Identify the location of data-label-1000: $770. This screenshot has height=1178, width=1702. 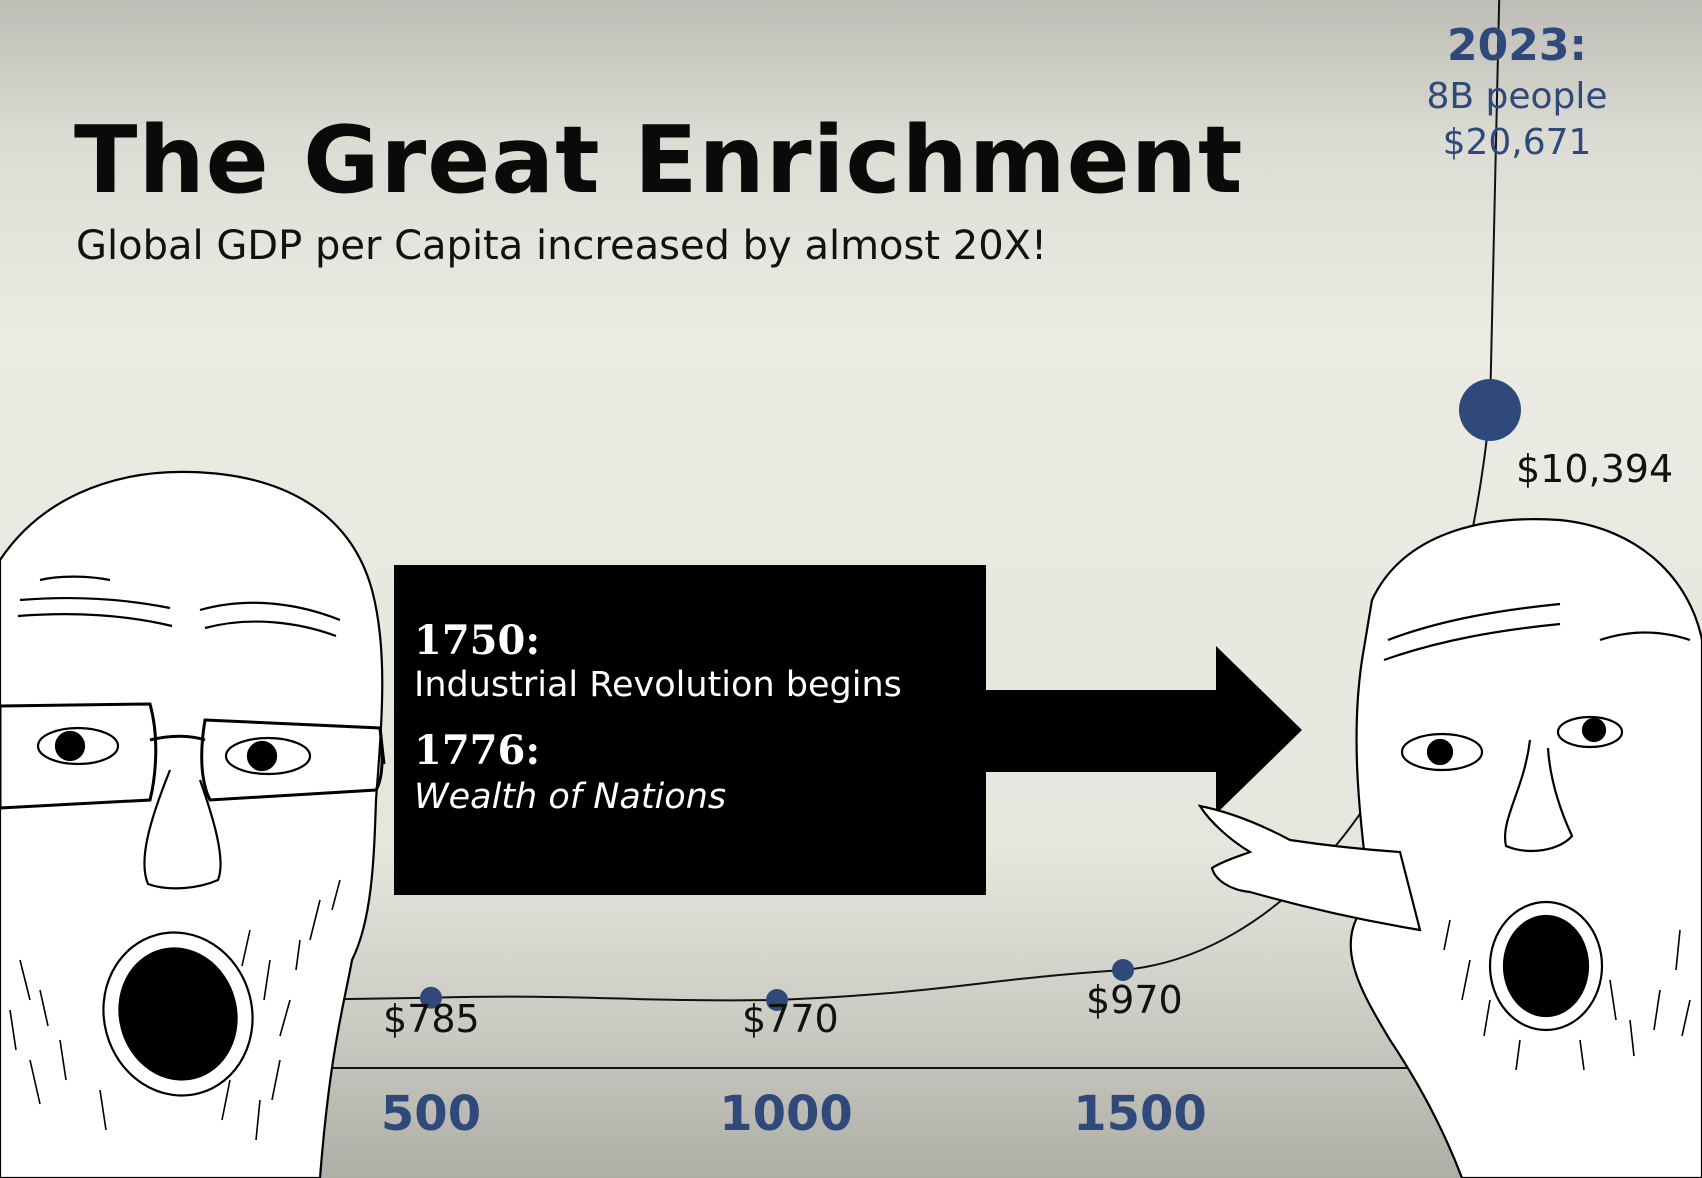
(790, 1019).